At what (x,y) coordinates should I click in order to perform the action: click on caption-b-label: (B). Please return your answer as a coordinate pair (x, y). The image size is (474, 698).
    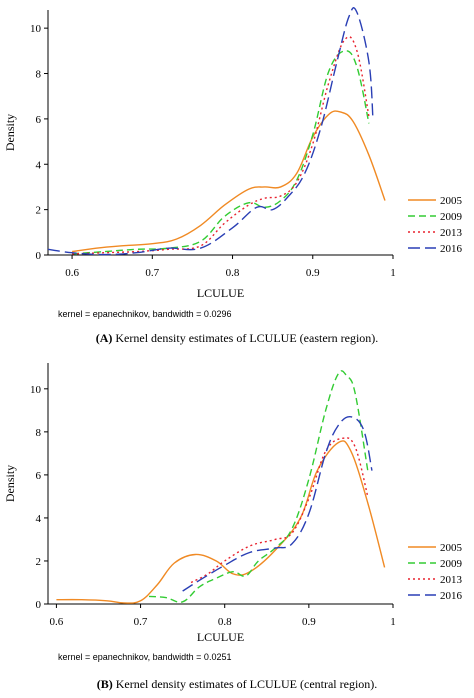
    Looking at the image, I should click on (105, 684).